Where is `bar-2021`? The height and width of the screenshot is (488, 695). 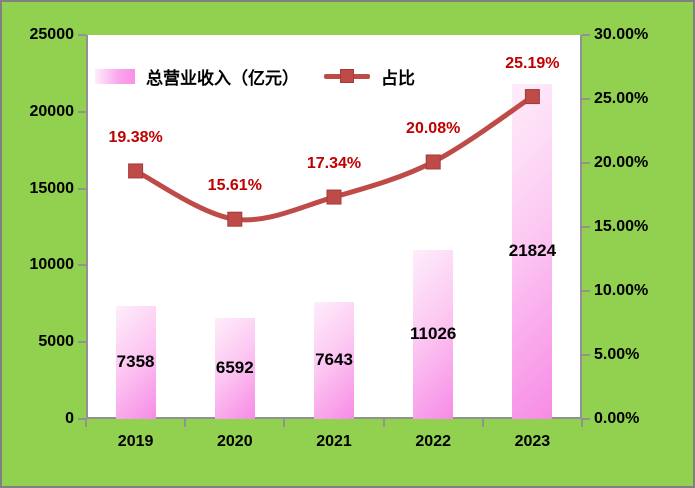
bar-2021 is located at coordinates (334, 360).